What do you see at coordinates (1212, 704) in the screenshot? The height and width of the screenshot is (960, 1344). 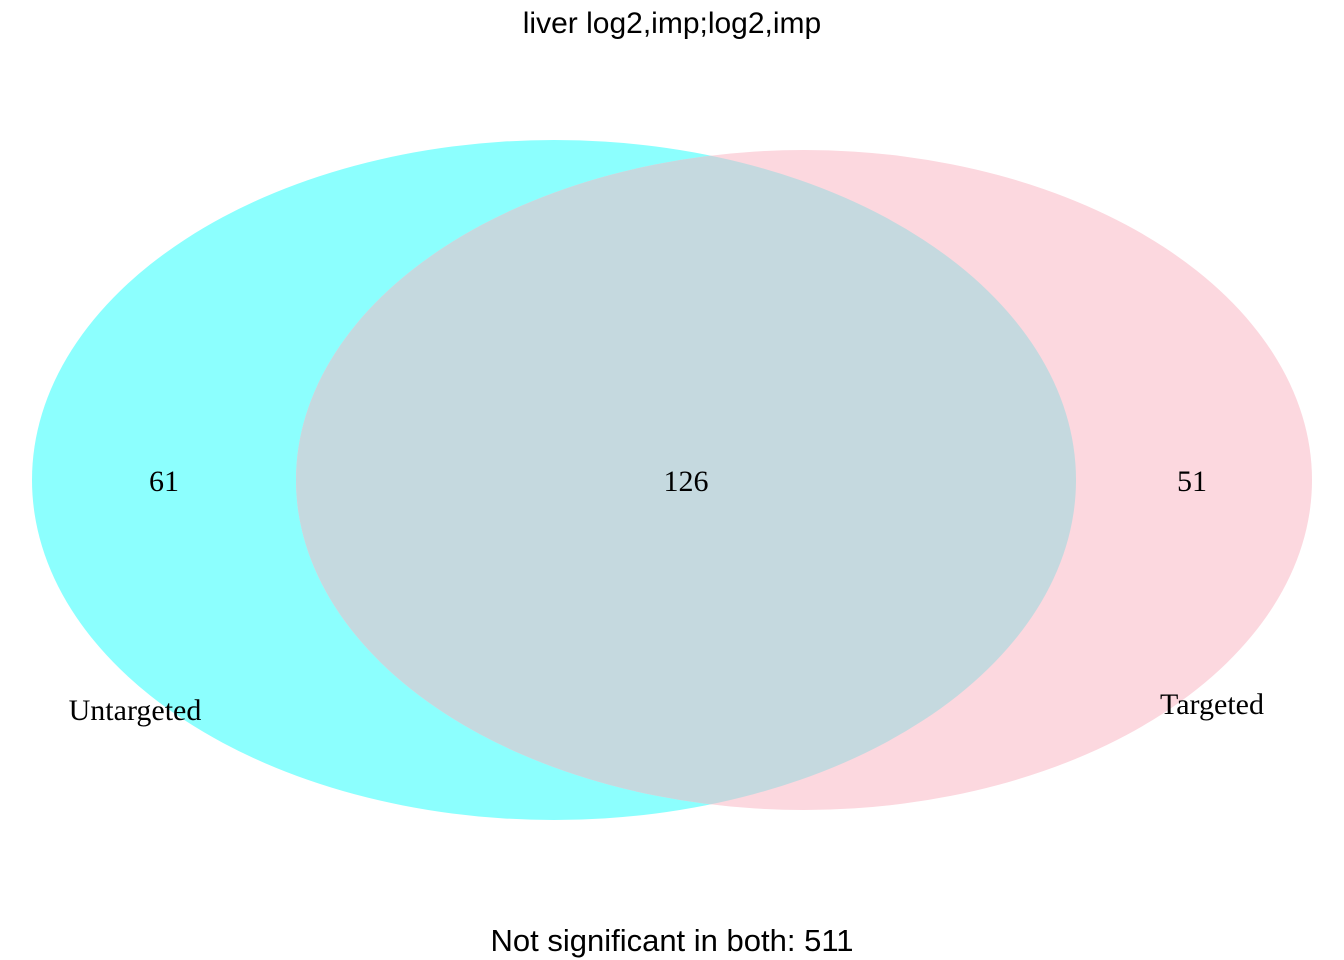 I see `targeted-set-label: Targeted` at bounding box center [1212, 704].